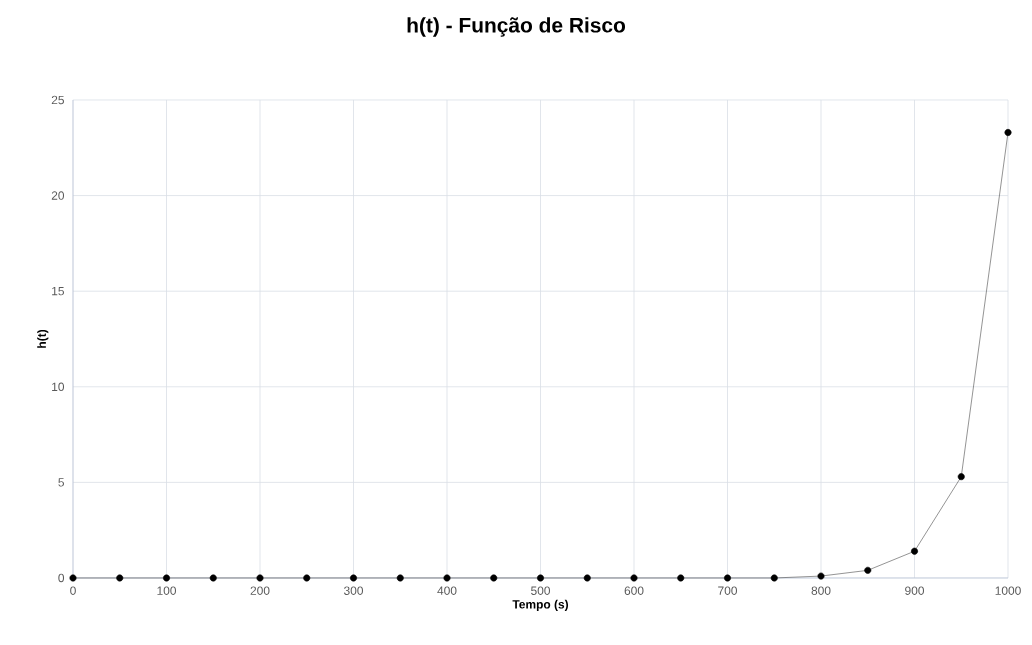 This screenshot has width=1032, height=645. I want to click on x-tick-label: 800, so click(821, 590).